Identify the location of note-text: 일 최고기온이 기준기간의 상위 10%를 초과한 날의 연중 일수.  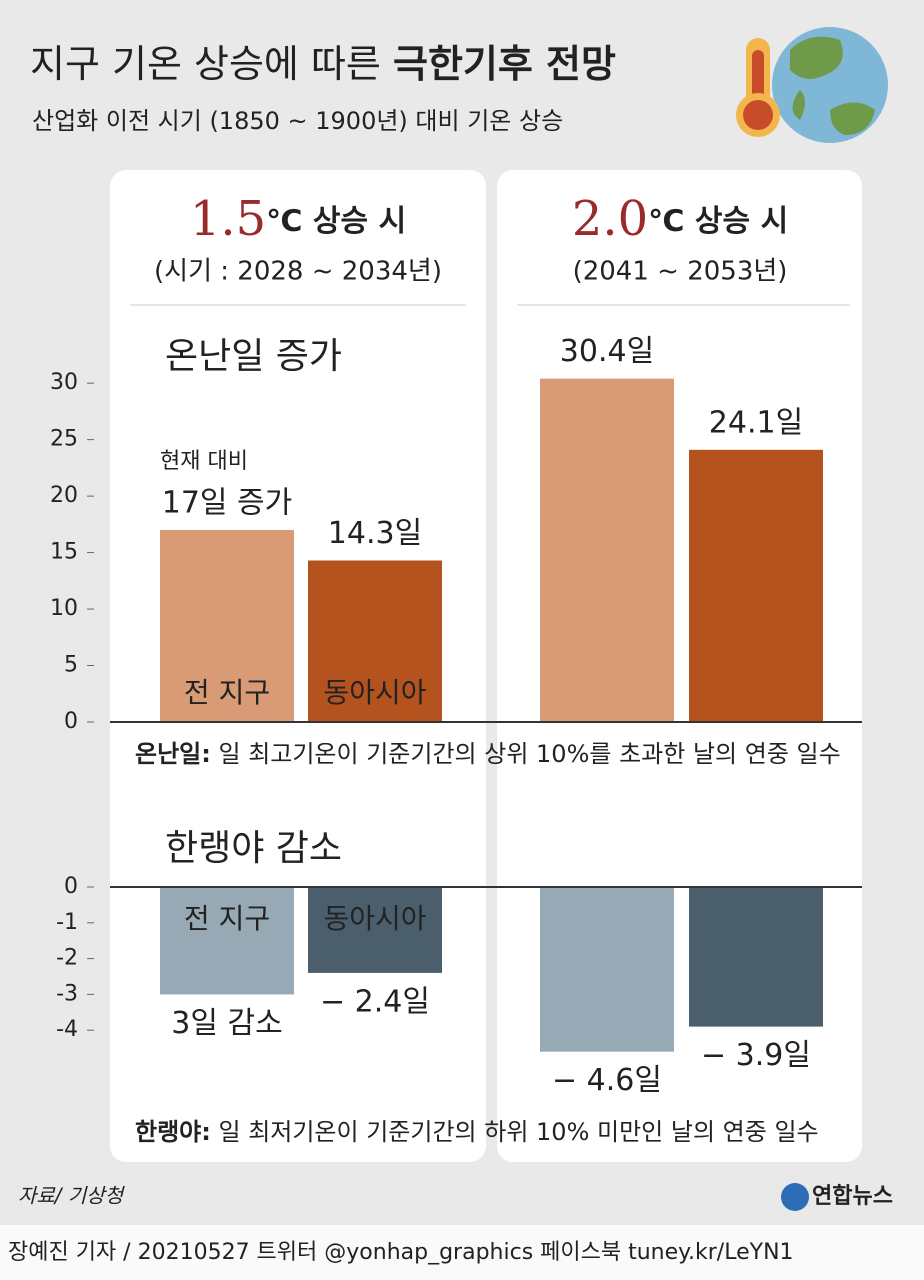
(529, 754).